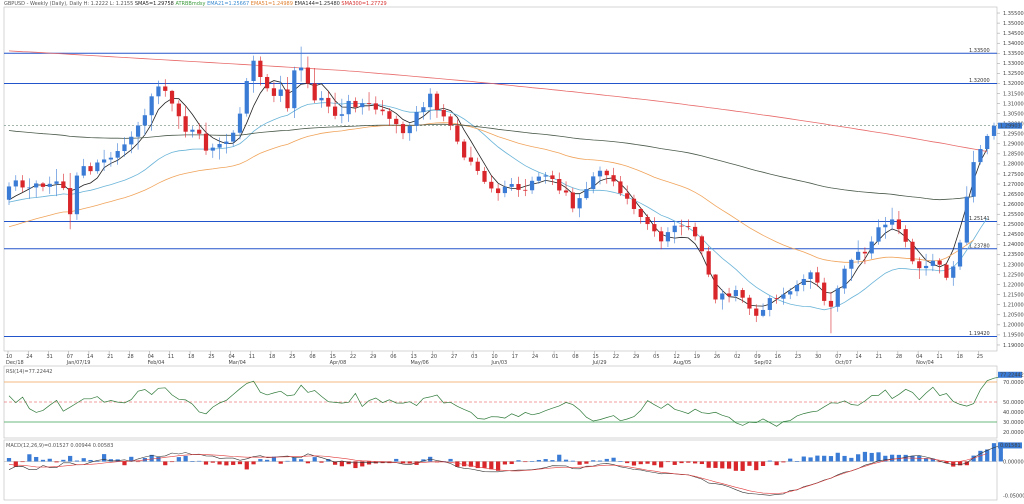  I want to click on time-month-label: Nov/04, so click(925, 363).